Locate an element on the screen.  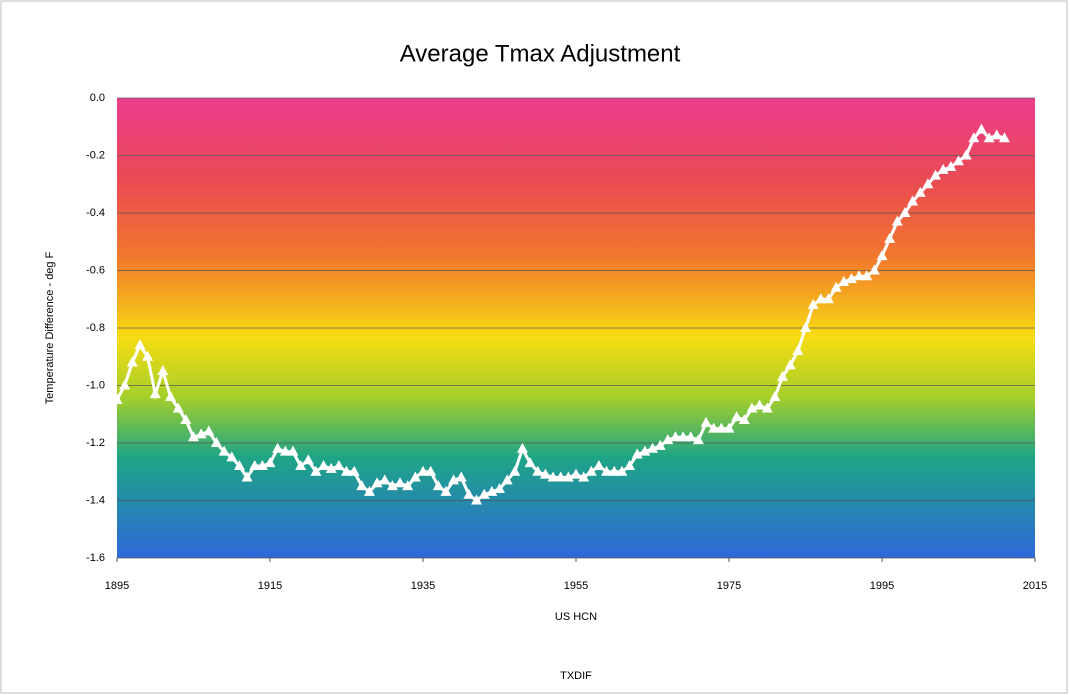
x-tick-label: 1955 is located at coordinates (576, 586).